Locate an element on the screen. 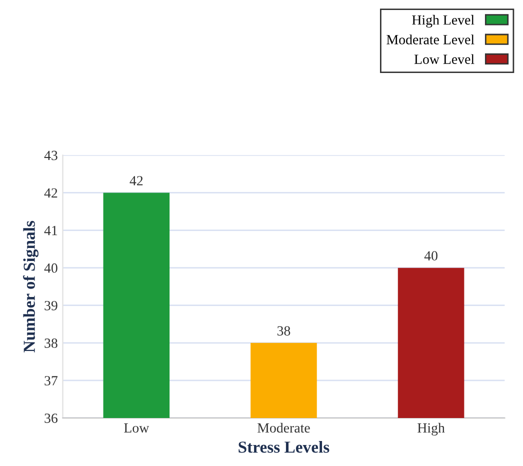  y-tick-label: 38 is located at coordinates (51, 343).